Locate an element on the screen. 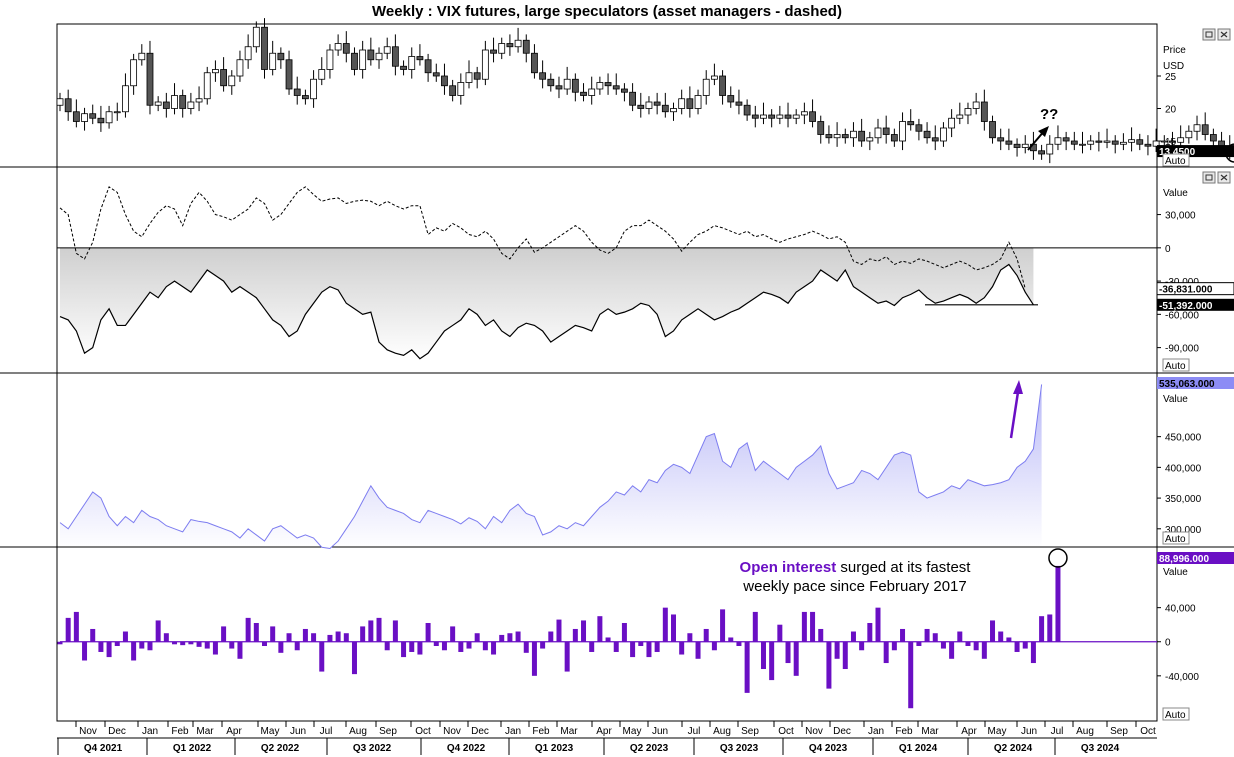  month-label: Mar is located at coordinates (205, 731).